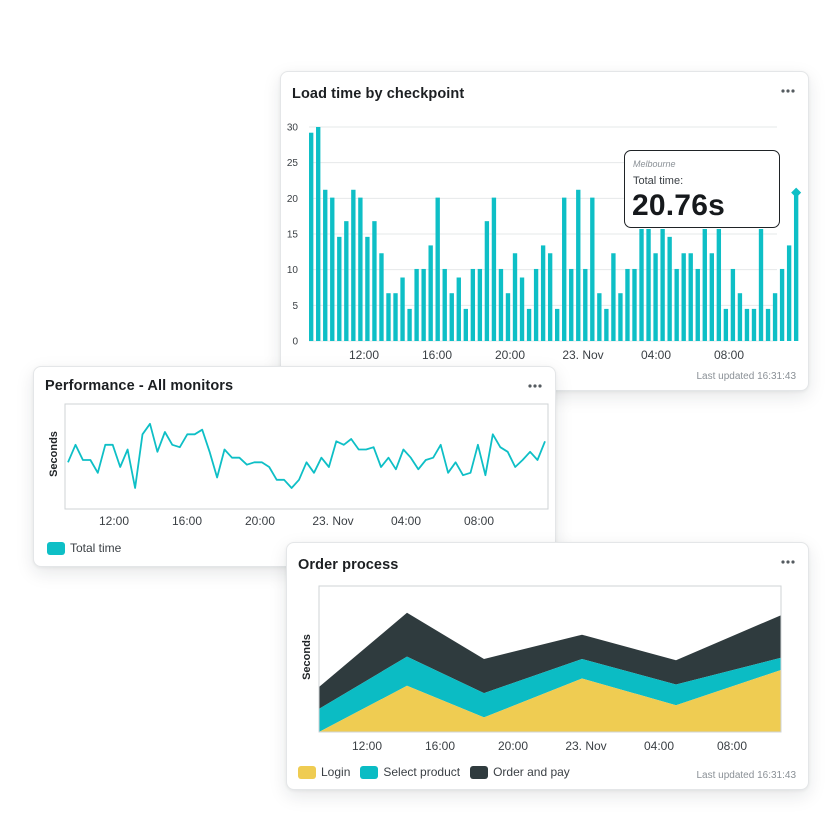 The image size is (840, 840). I want to click on tooltip-label: Total time:, so click(658, 181).